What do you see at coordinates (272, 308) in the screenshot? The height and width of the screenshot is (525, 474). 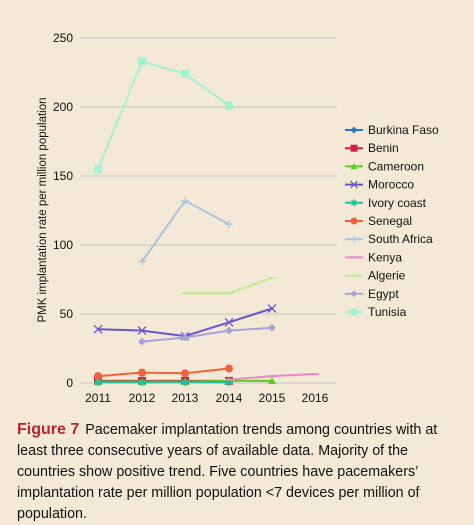 I see `data-point-morocco-2015` at bounding box center [272, 308].